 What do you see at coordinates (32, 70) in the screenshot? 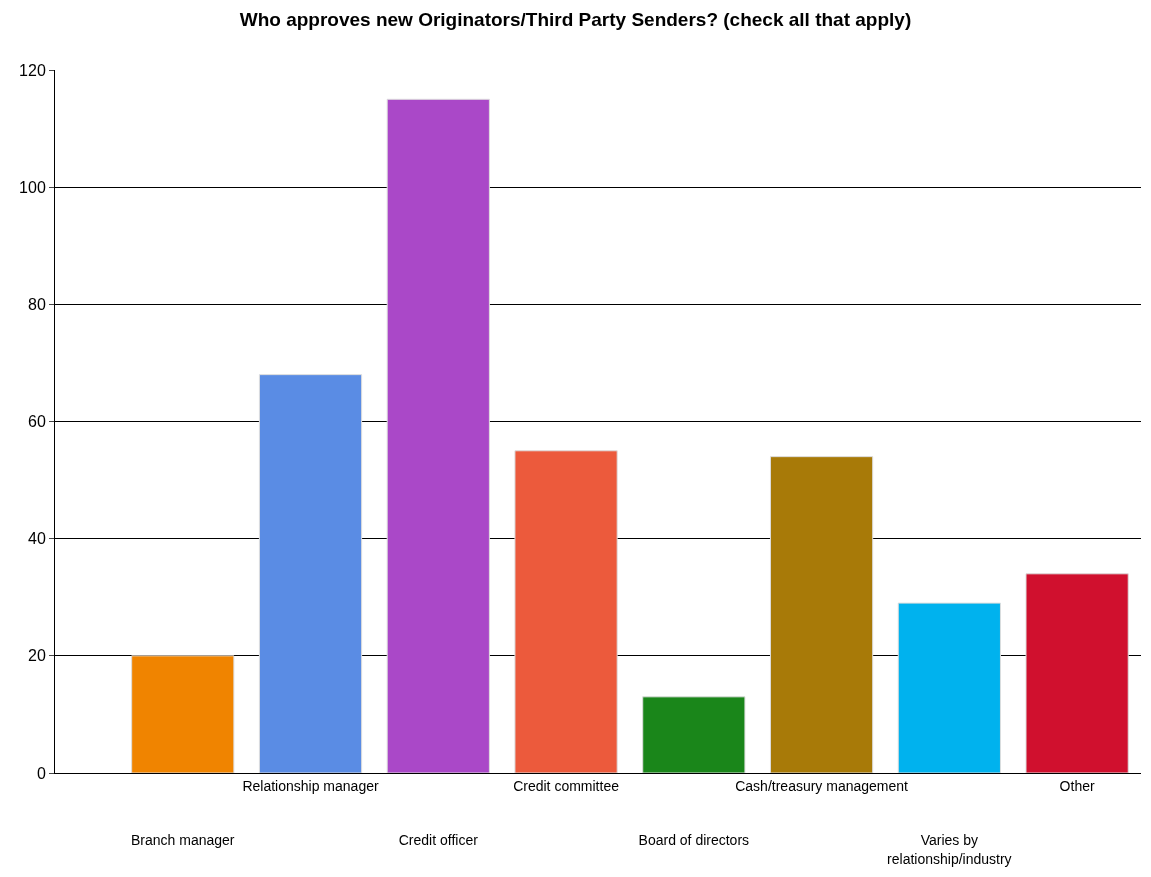
I see `y-tick-label: 120` at bounding box center [32, 70].